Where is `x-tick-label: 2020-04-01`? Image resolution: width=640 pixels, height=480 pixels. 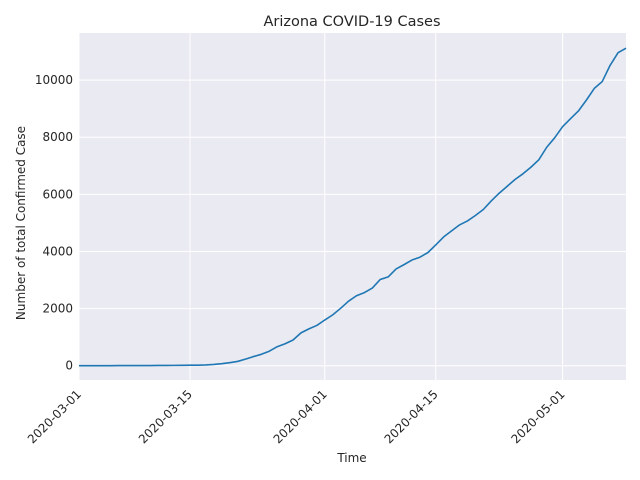 x-tick-label: 2020-04-01 is located at coordinates (300, 416).